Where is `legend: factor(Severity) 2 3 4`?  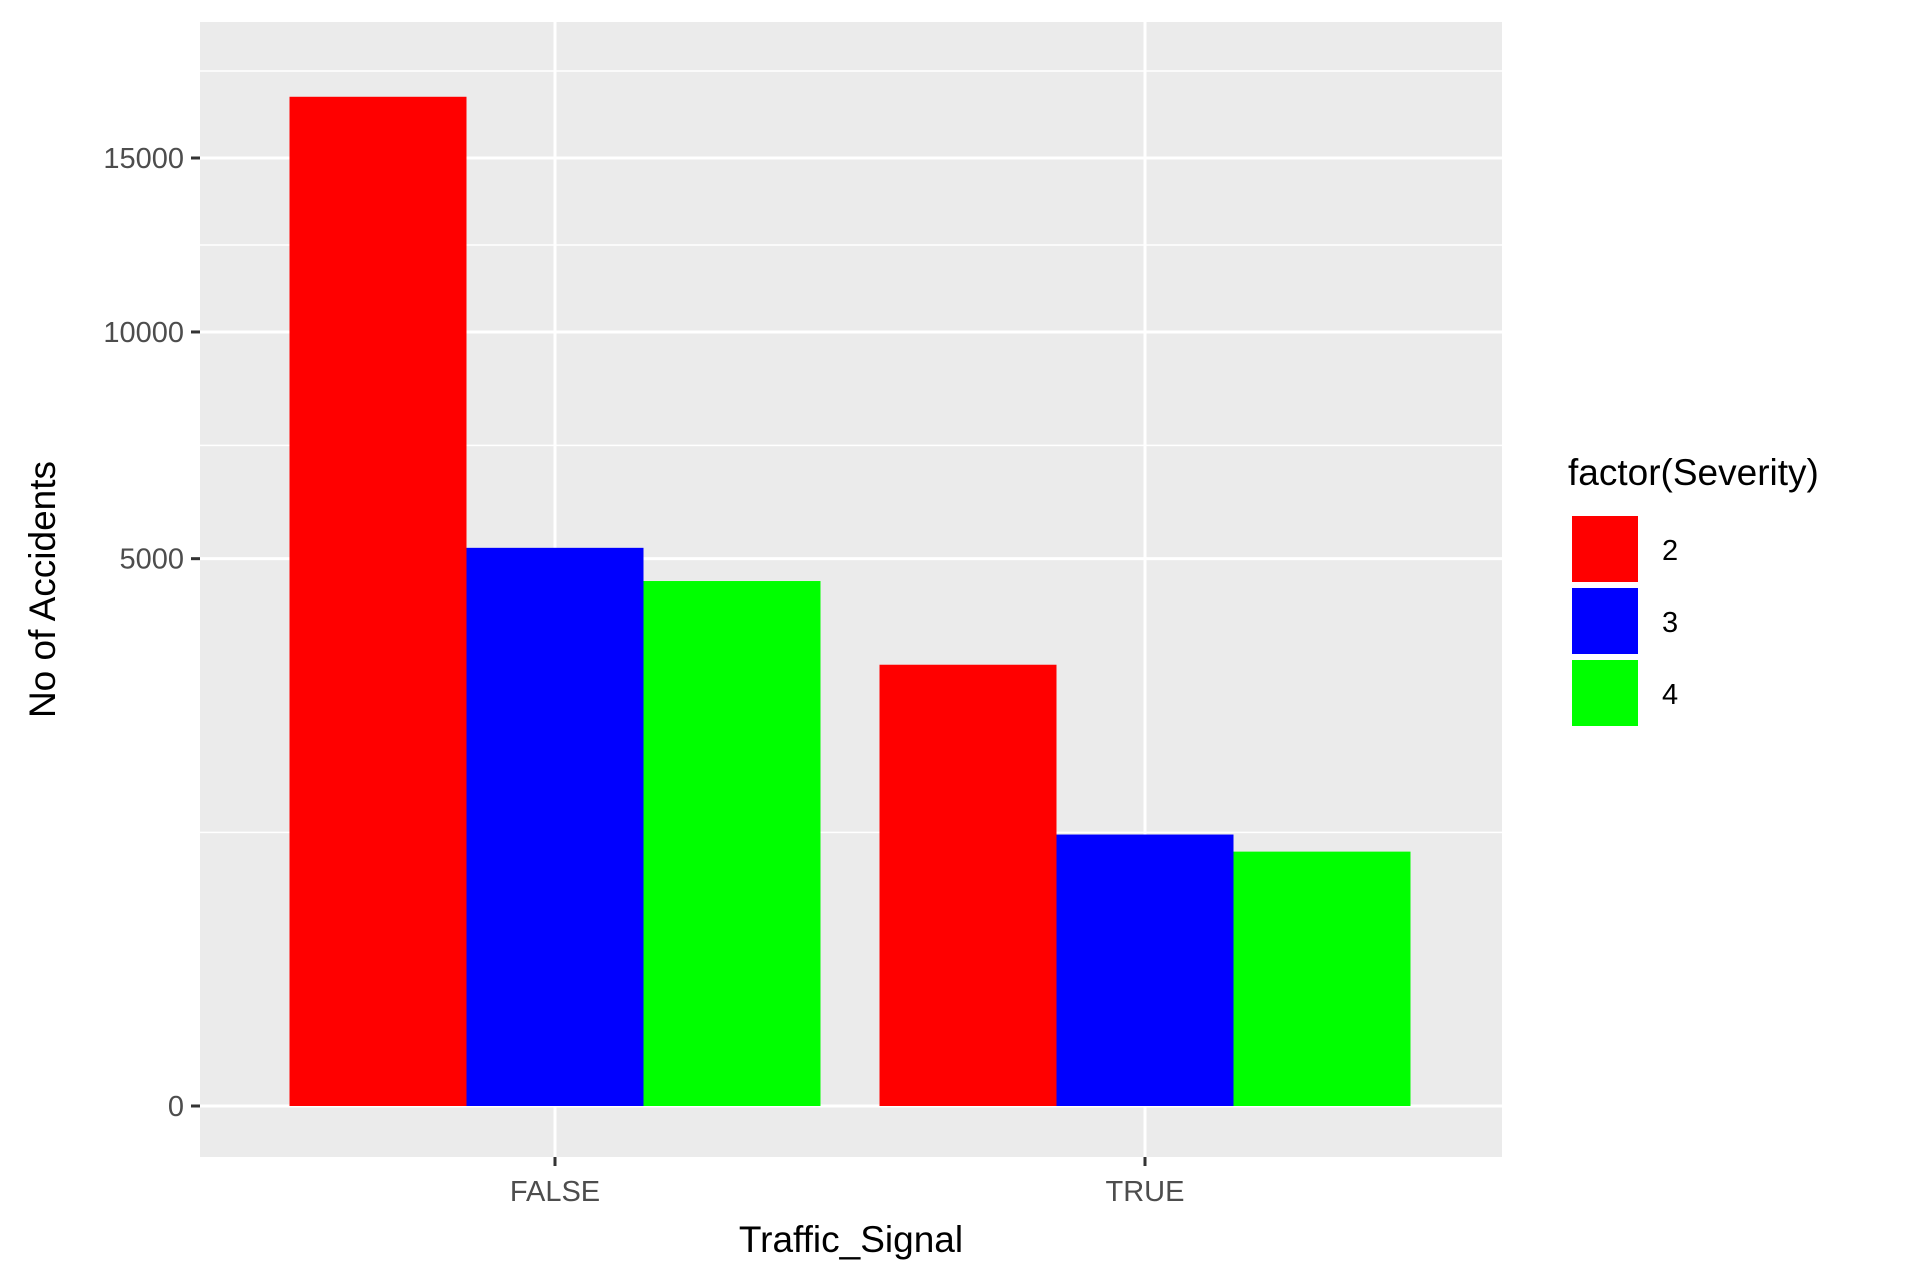
legend: factor(Severity) 2 3 4 is located at coordinates (1693, 589).